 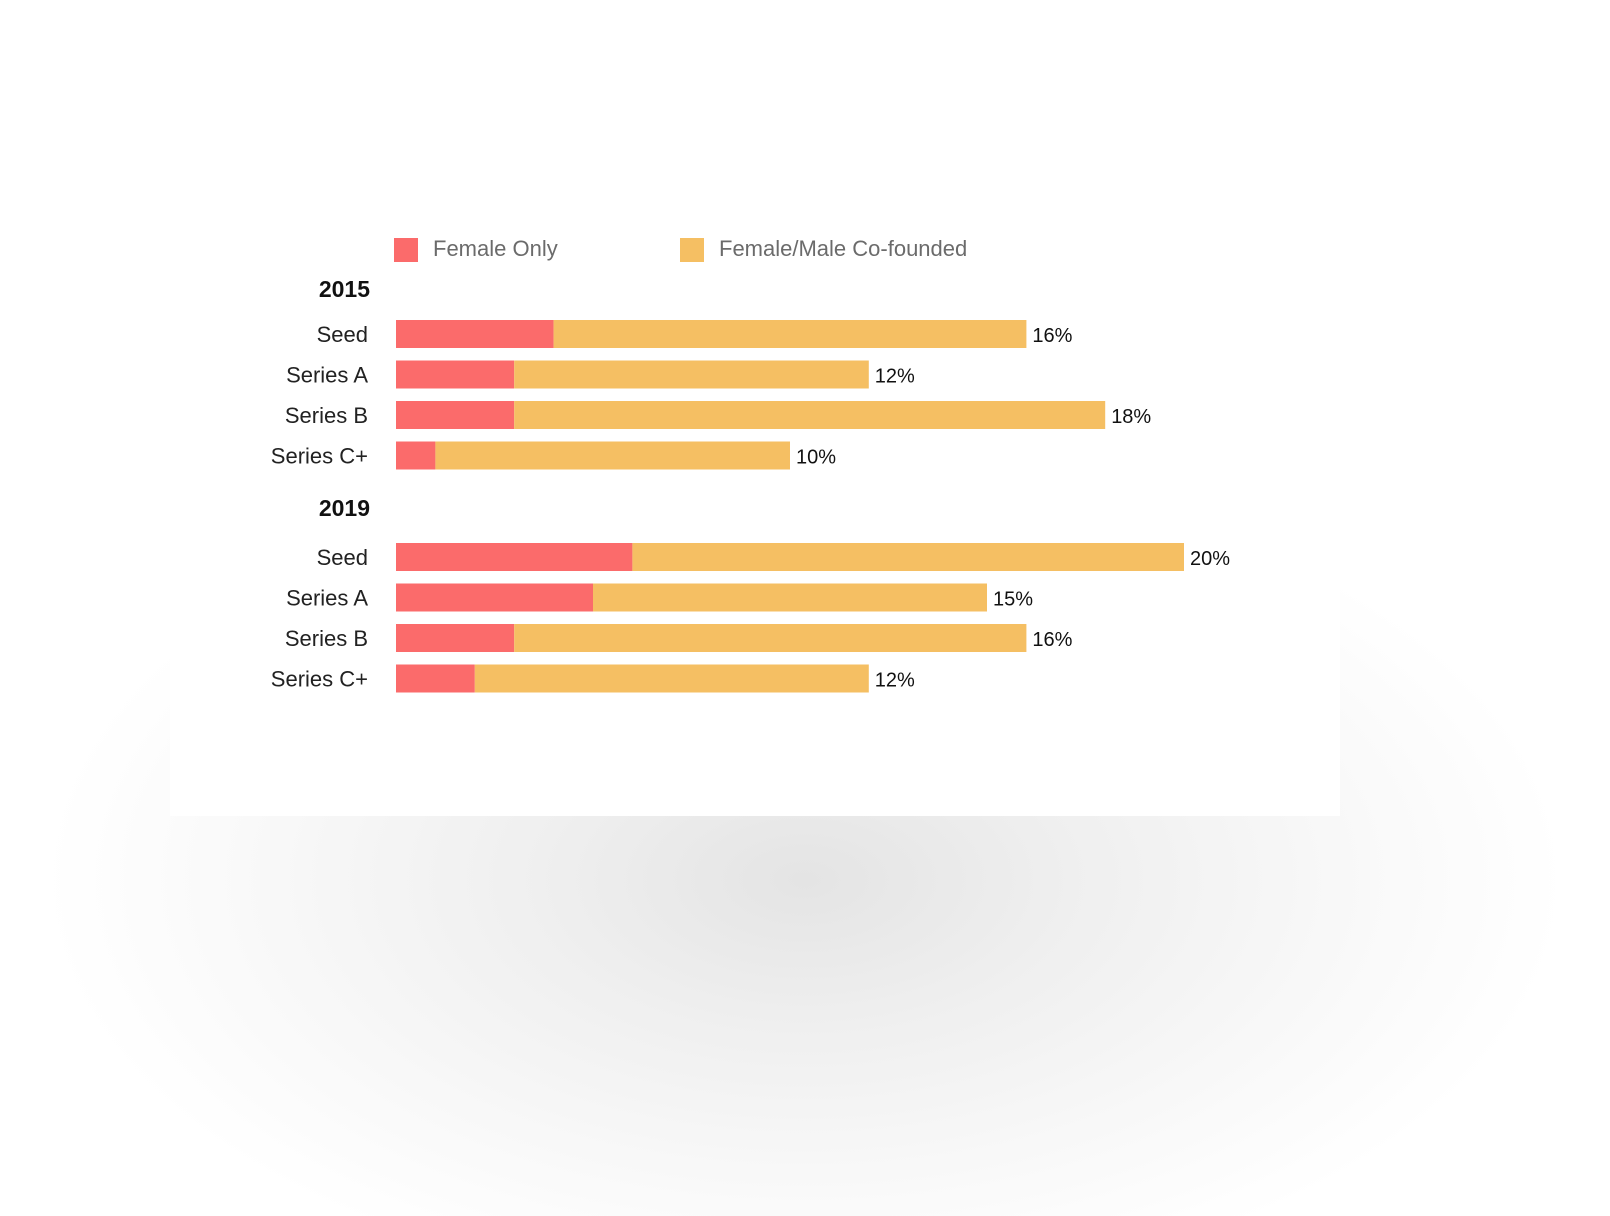 I want to click on category-label-2015-seed: Seed, so click(x=342, y=334).